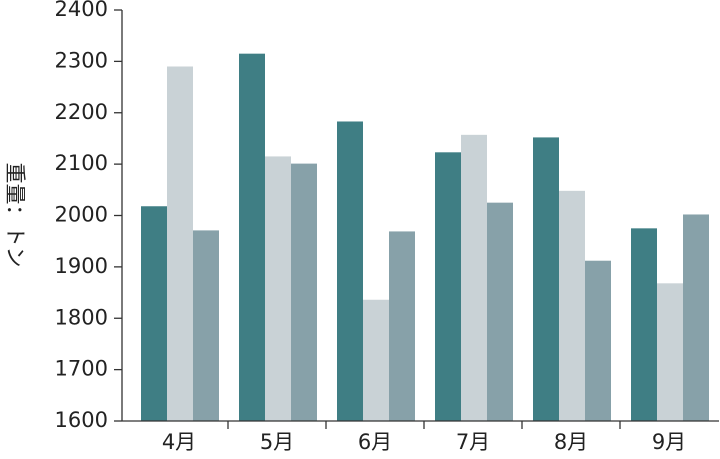 This screenshot has height=459, width=720. What do you see at coordinates (81, 60) in the screenshot?
I see `y-tick-label: 2300` at bounding box center [81, 60].